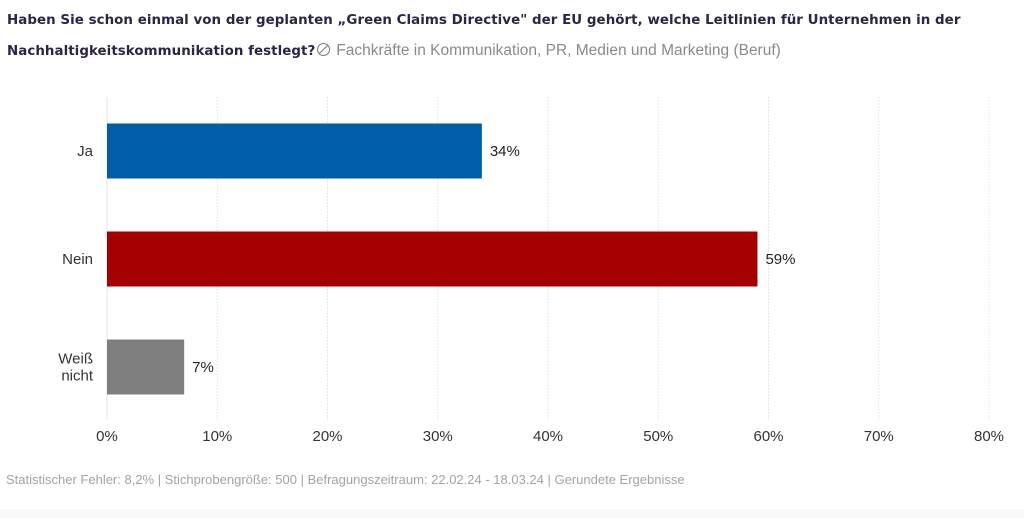  I want to click on x-tick-label: 50%, so click(658, 436).